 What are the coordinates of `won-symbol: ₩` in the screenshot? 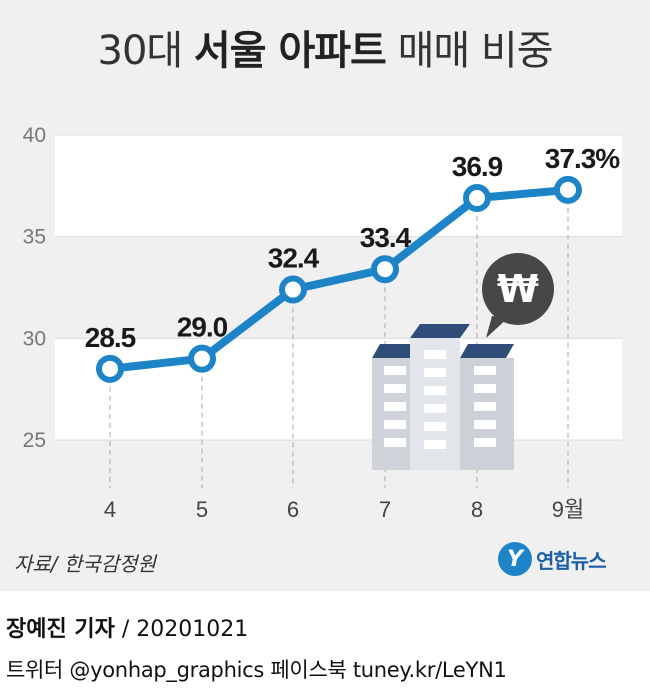 It's located at (518, 289).